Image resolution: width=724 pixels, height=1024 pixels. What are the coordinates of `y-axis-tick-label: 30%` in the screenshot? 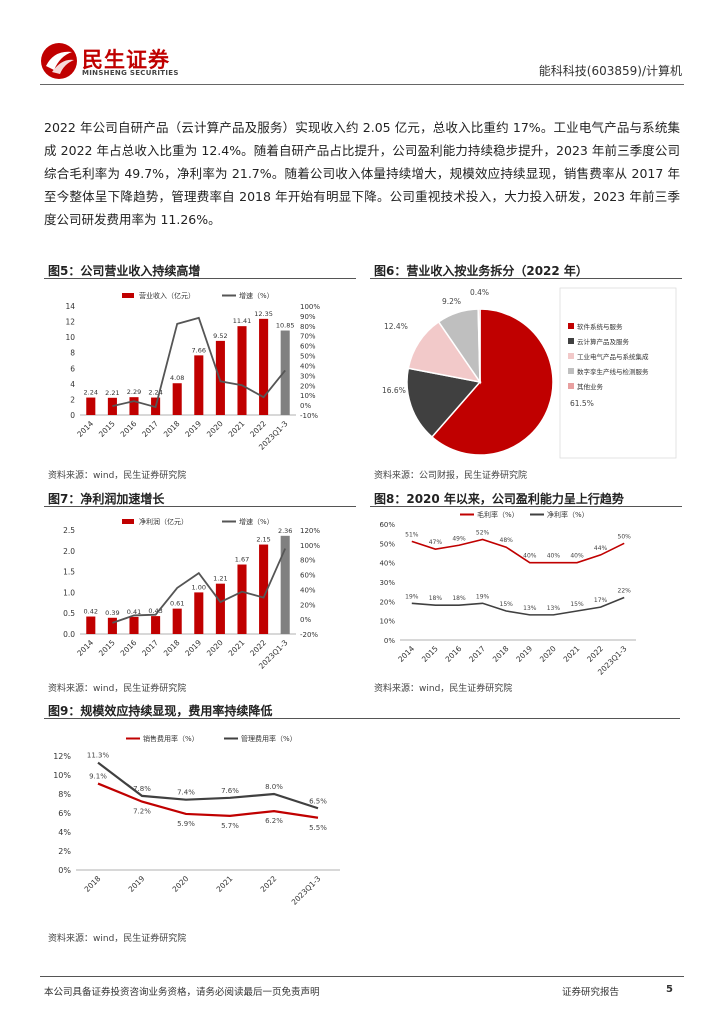 It's located at (387, 583).